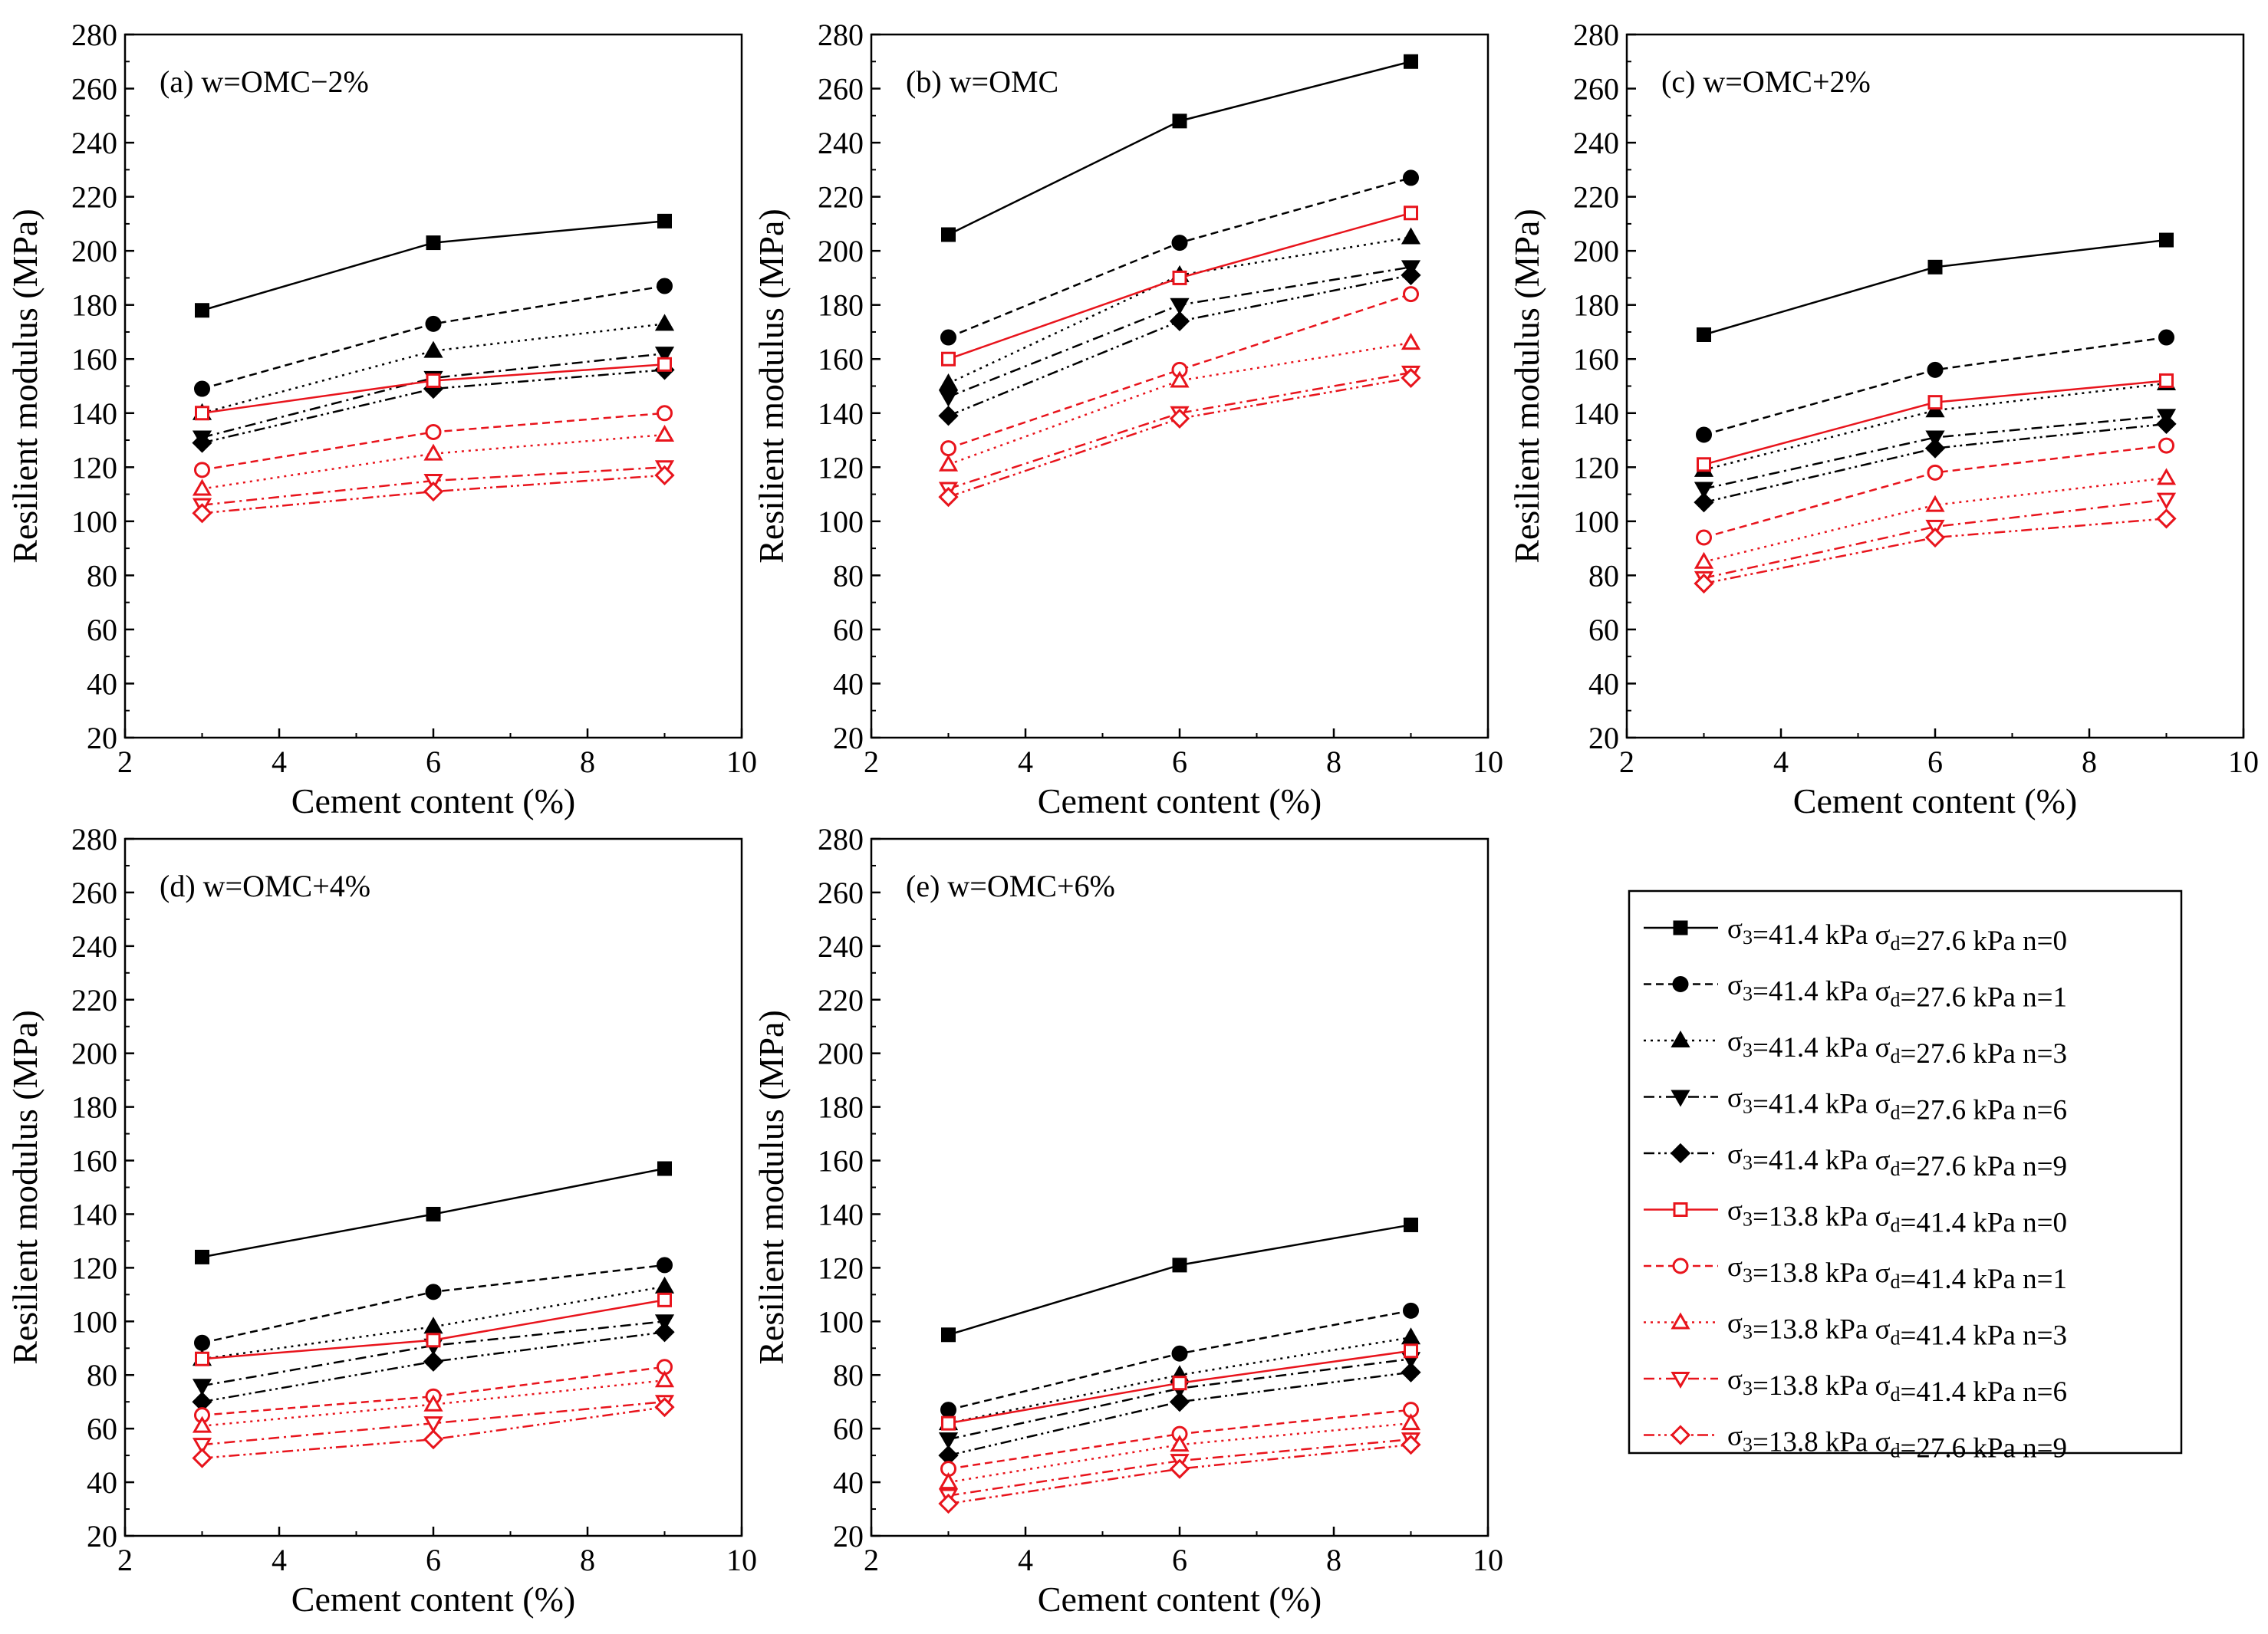 The height and width of the screenshot is (1634, 2268). I want to click on legend-entry-1: σ3=41.4 kPa σd=27.6 kPa n=1, so click(1855, 992).